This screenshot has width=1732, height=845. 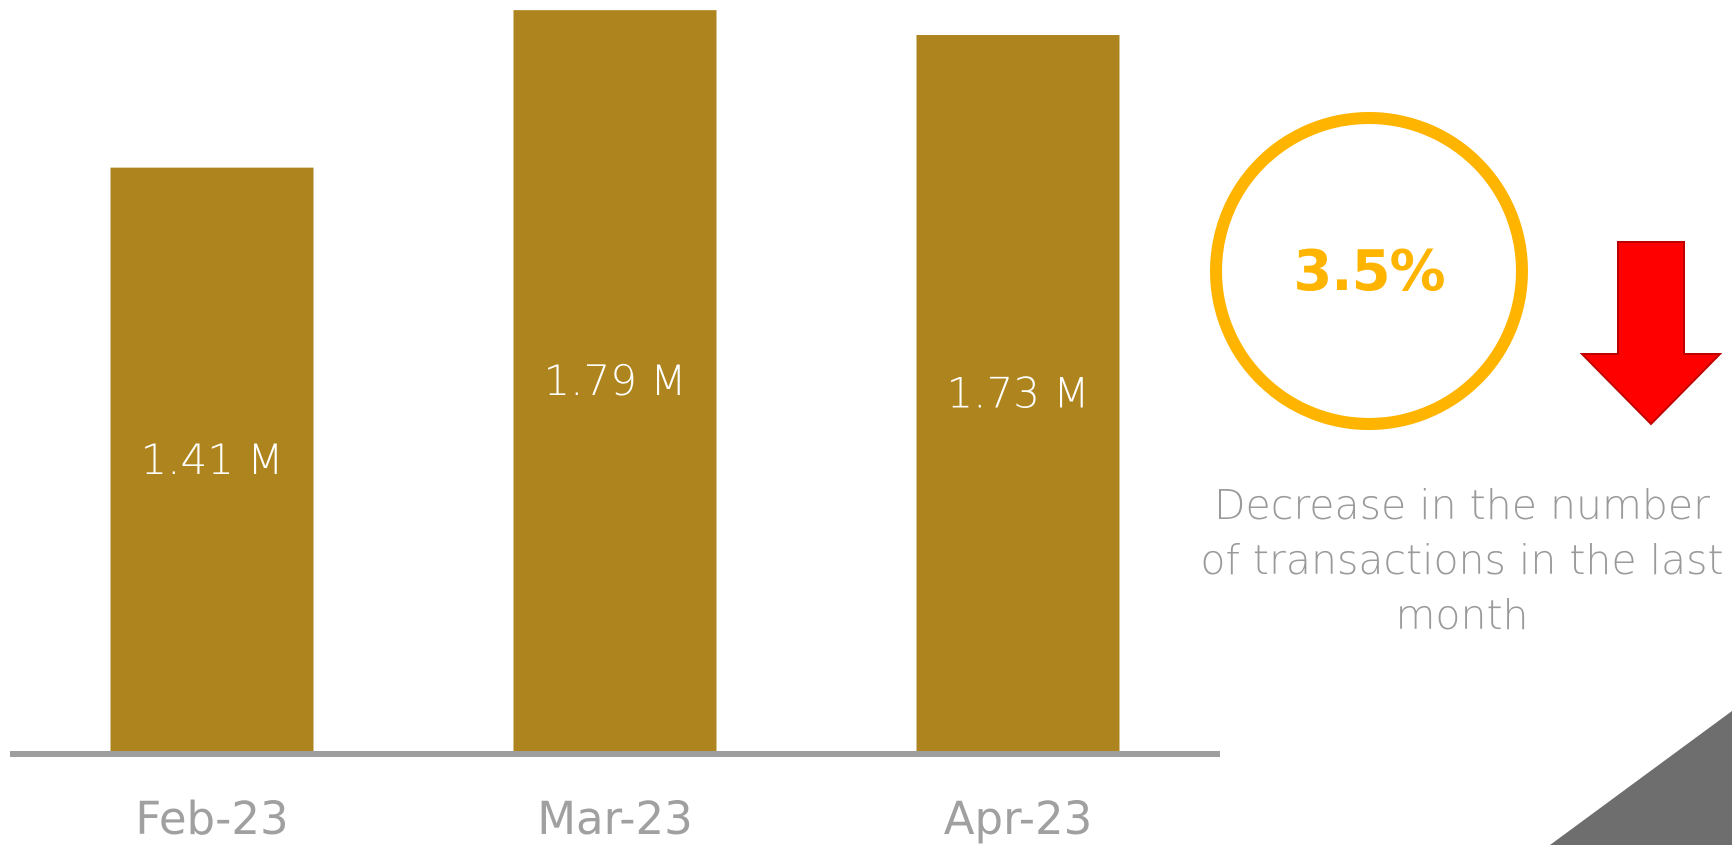 What do you see at coordinates (615, 818) in the screenshot?
I see `x-tick-label: Mar-23` at bounding box center [615, 818].